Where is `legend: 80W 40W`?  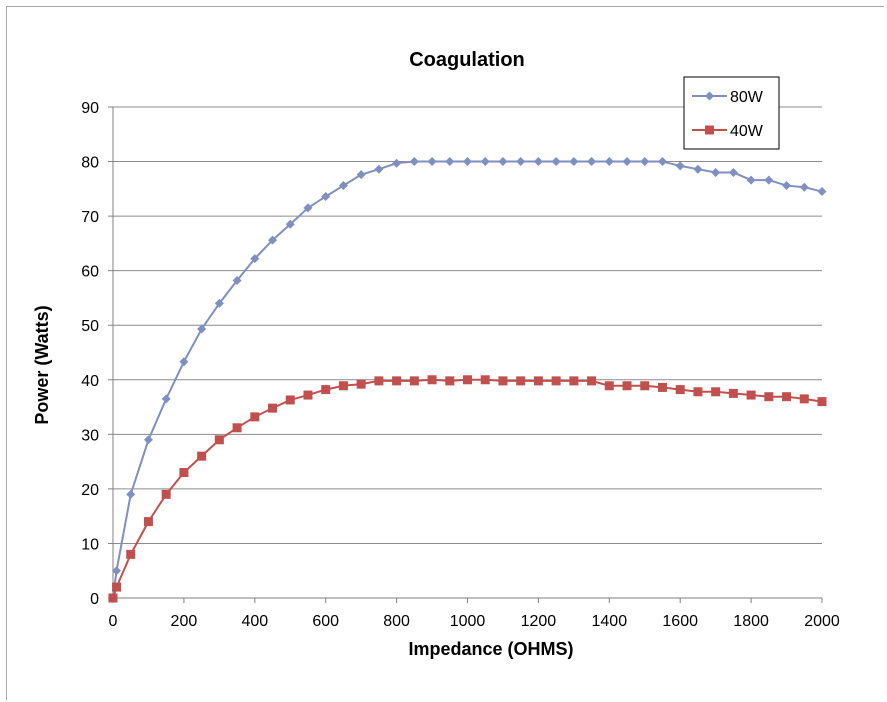 legend: 80W 40W is located at coordinates (731, 113).